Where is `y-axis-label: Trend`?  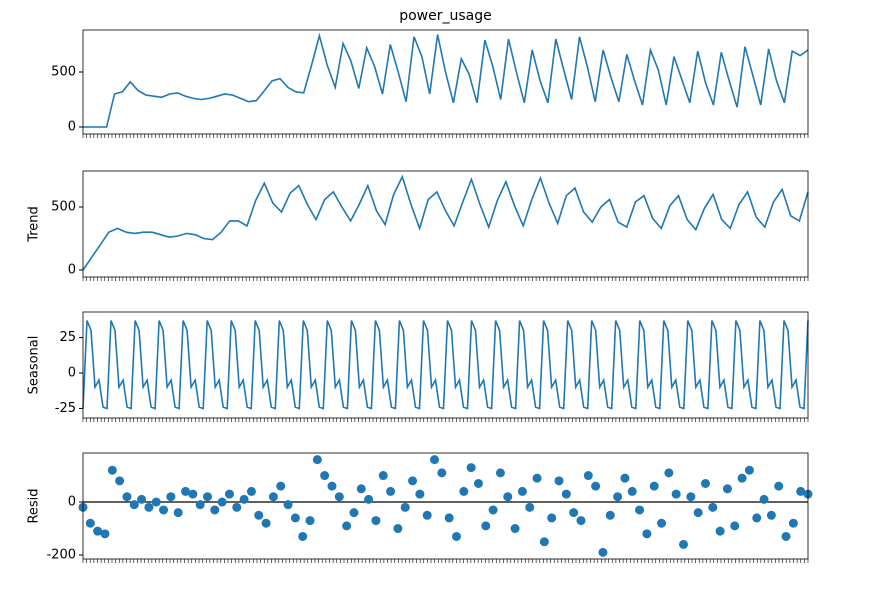
y-axis-label: Trend is located at coordinates (34, 224).